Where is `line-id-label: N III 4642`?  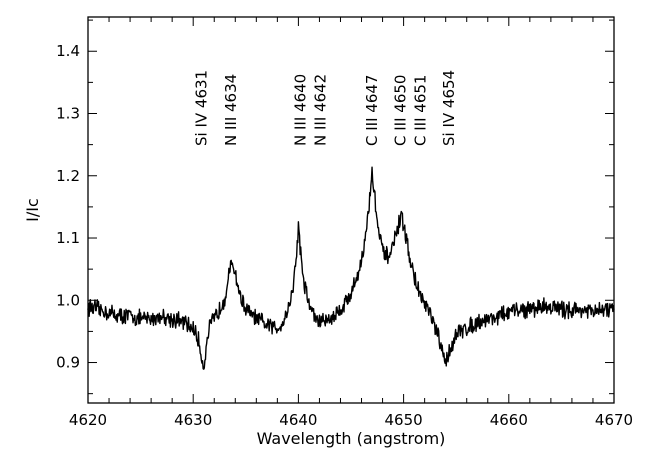
line-id-label: N III 4642 is located at coordinates (320, 110).